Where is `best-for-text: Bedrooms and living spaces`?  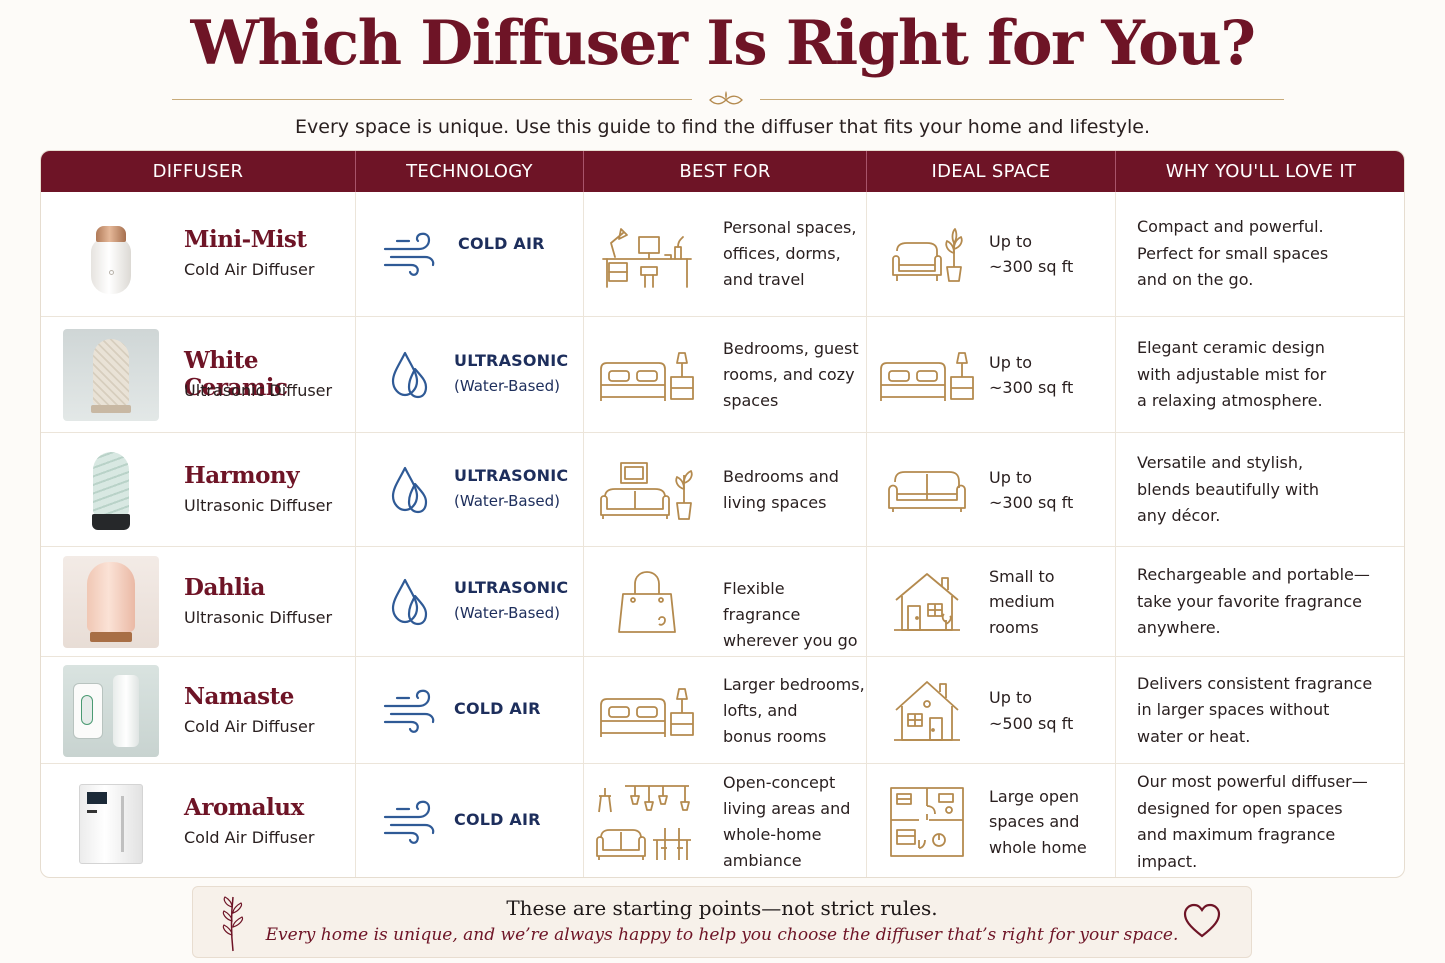
best-for-text: Bedrooms and living spaces is located at coordinates (781, 490).